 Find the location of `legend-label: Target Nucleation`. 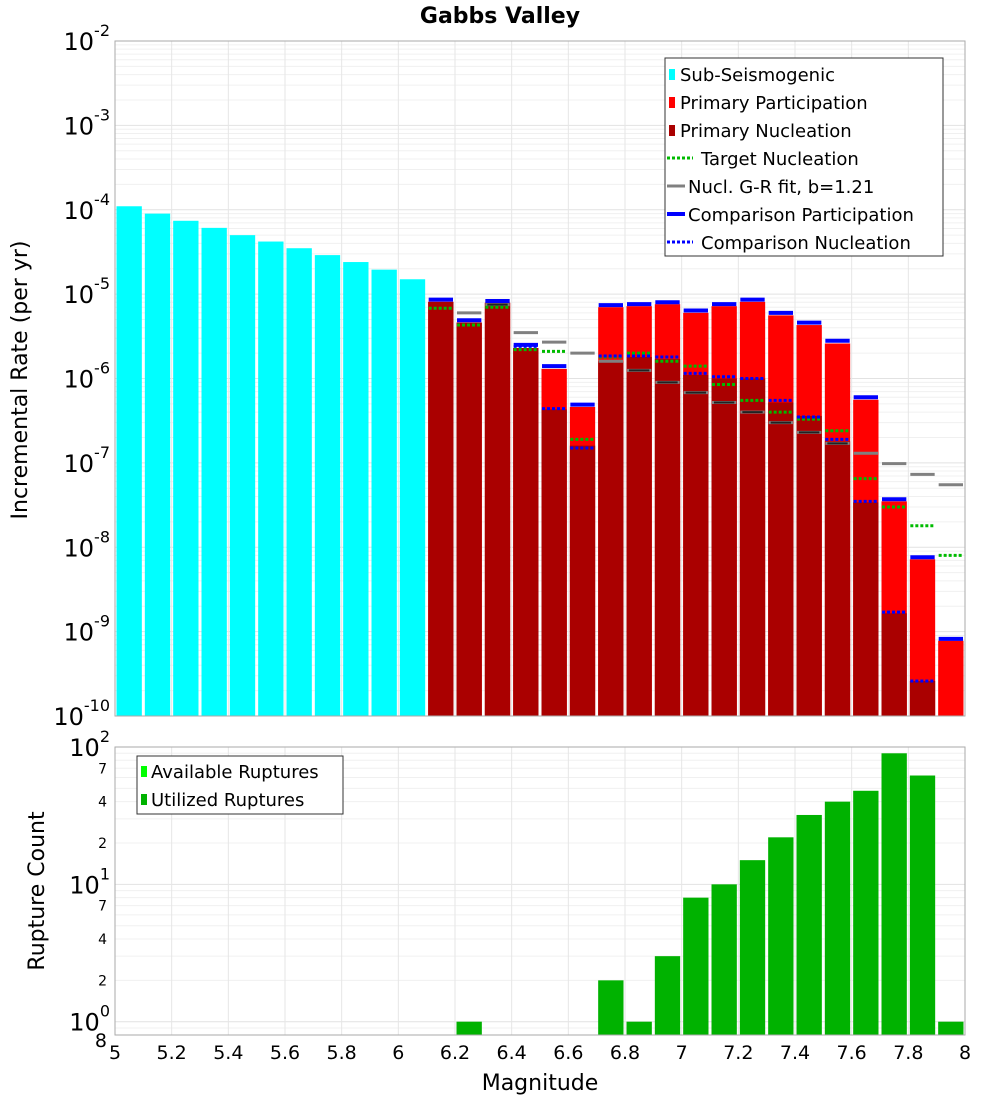

legend-label: Target Nucleation is located at coordinates (779, 159).